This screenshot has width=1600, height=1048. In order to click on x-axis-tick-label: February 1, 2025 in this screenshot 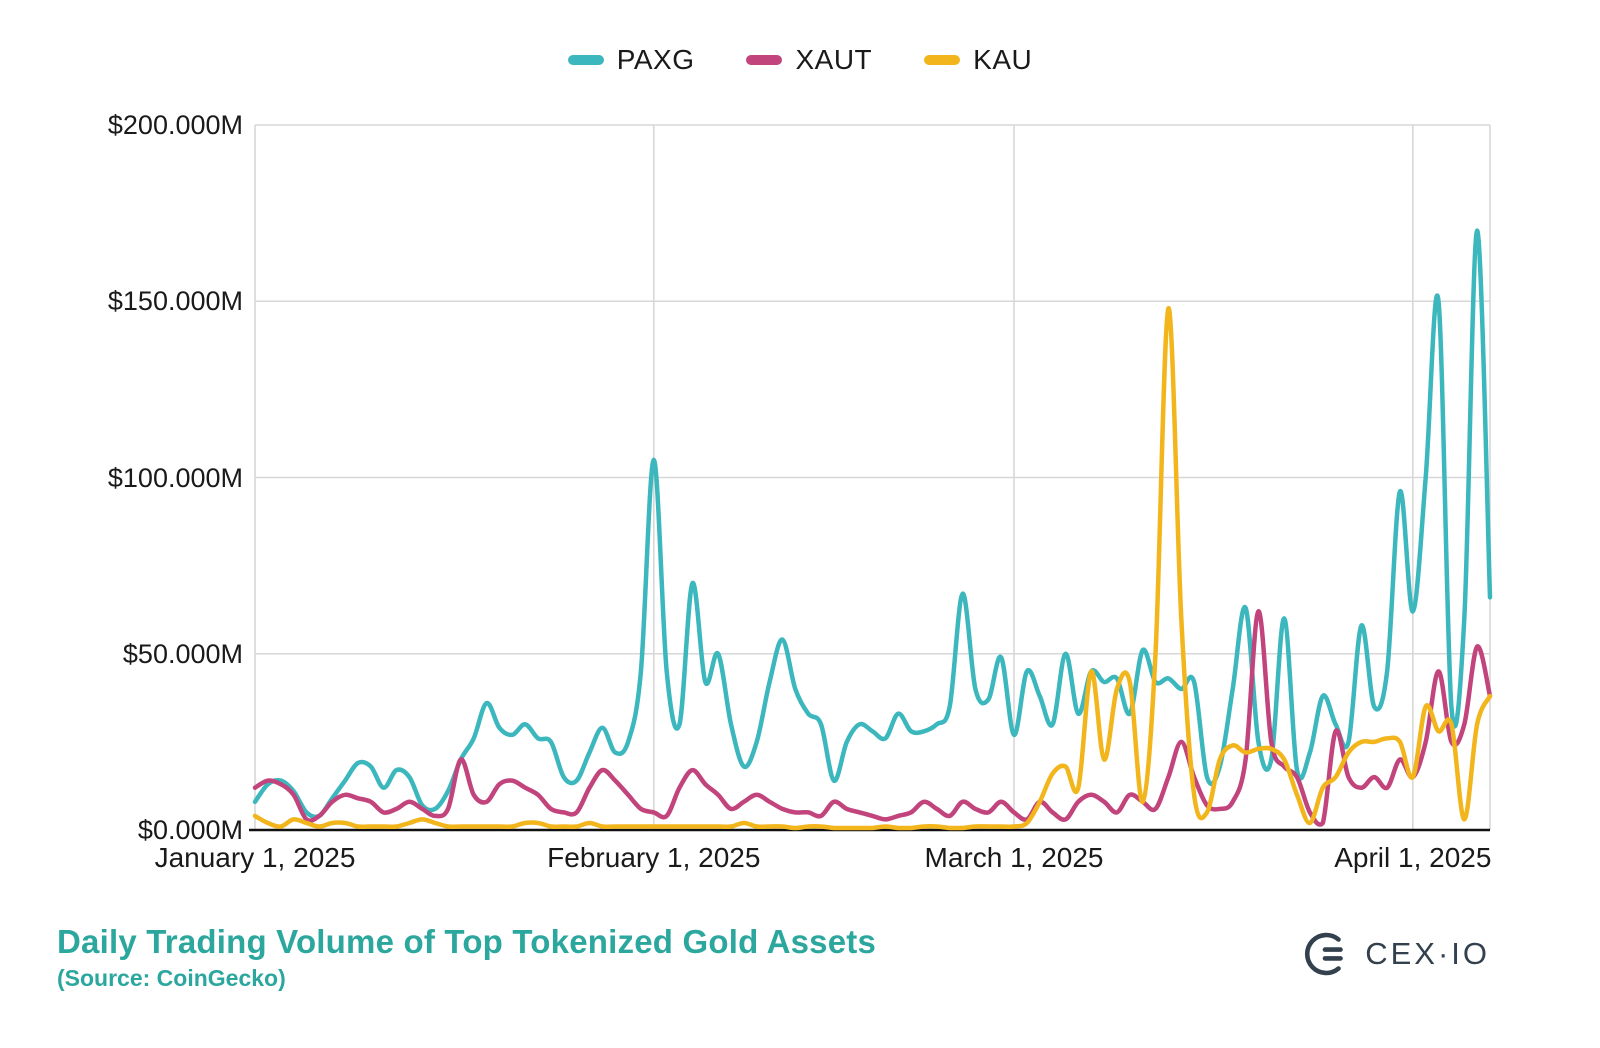, I will do `click(654, 857)`.